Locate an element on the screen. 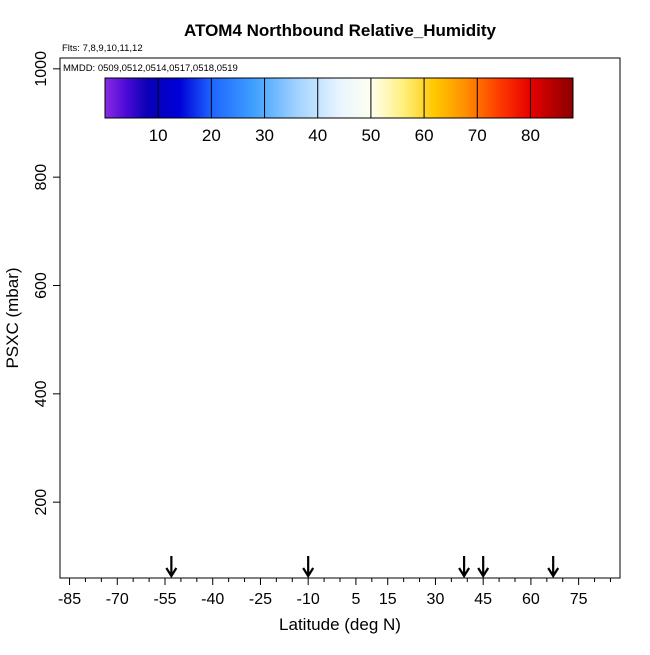 The height and width of the screenshot is (655, 650). colorbar-tick-label: 60 is located at coordinates (424, 135).